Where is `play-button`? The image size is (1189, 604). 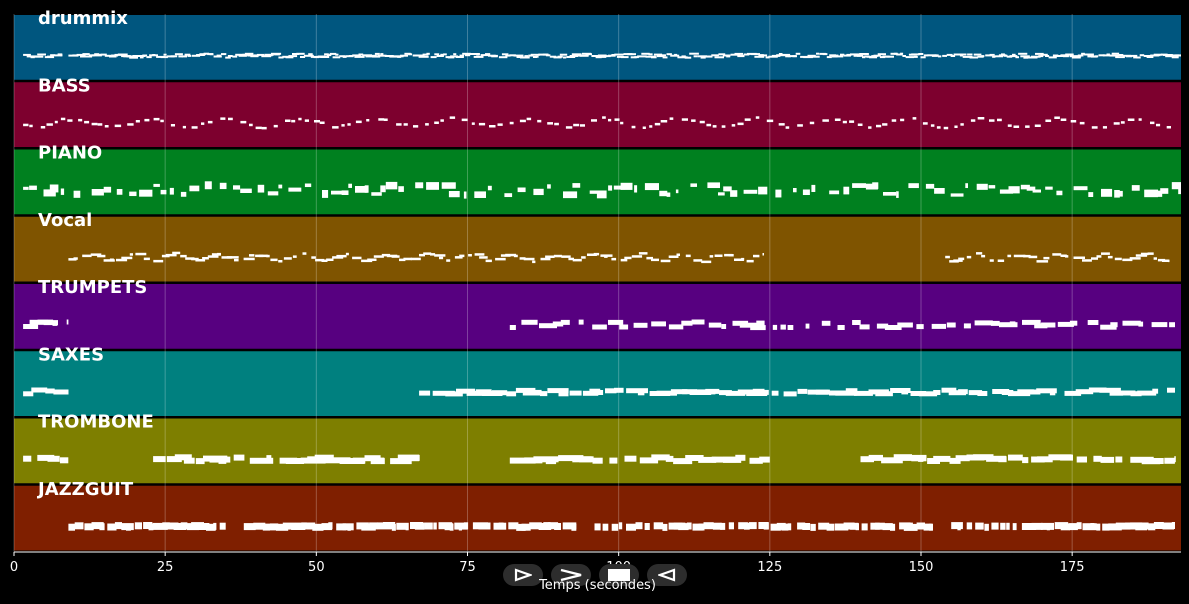 play-button is located at coordinates (523, 575).